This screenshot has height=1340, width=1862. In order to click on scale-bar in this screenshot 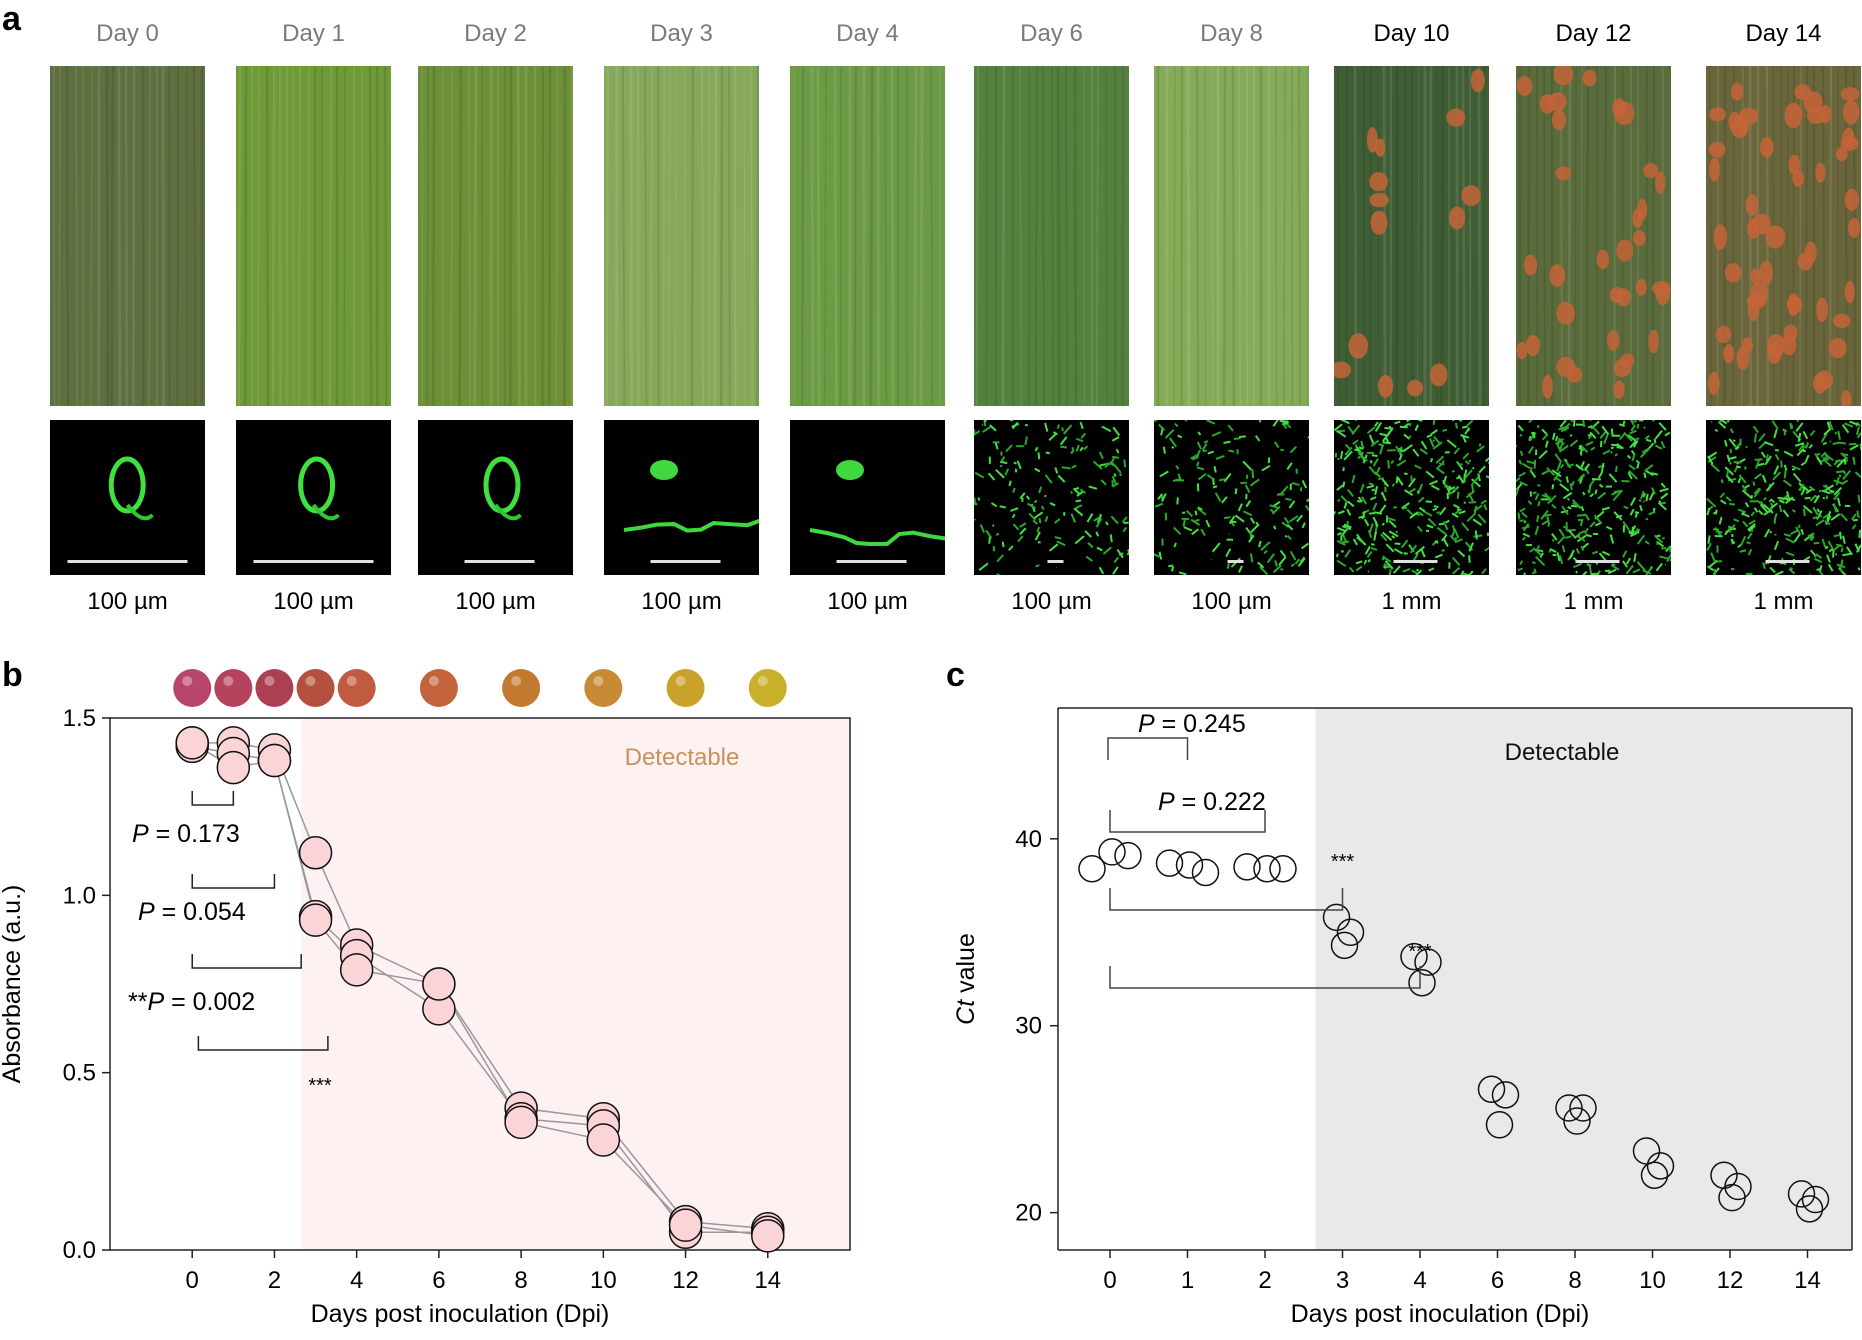, I will do `click(1235, 561)`.